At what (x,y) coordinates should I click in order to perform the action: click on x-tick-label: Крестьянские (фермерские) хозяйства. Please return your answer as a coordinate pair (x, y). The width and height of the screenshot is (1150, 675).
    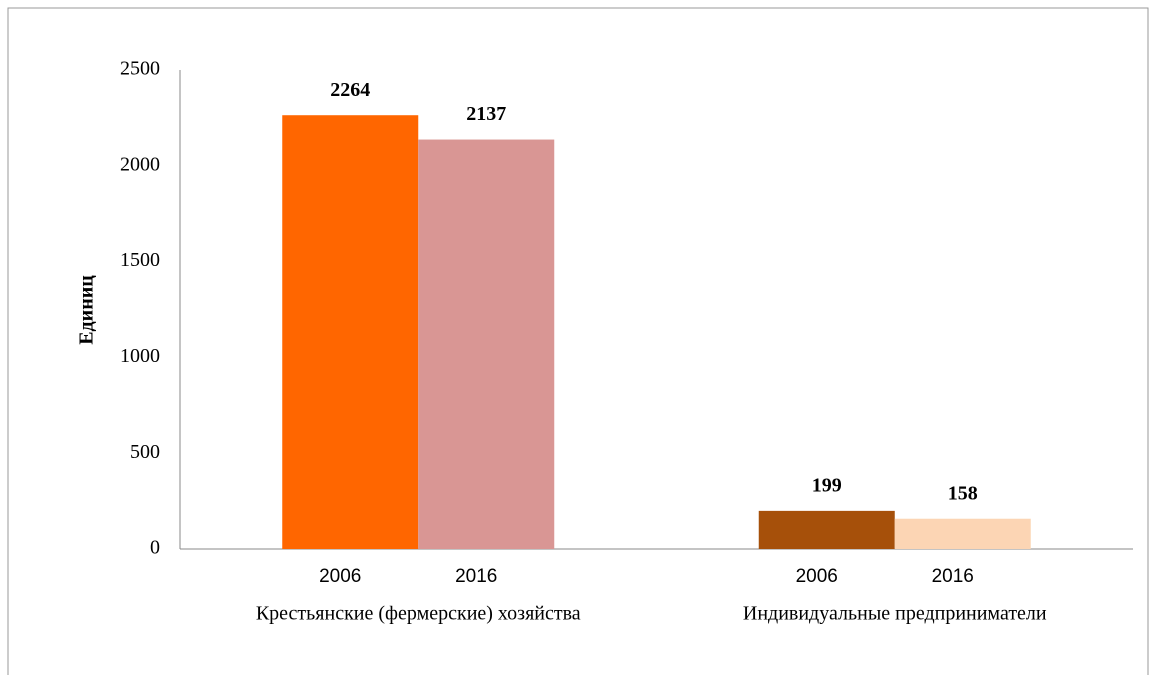
    Looking at the image, I should click on (418, 614).